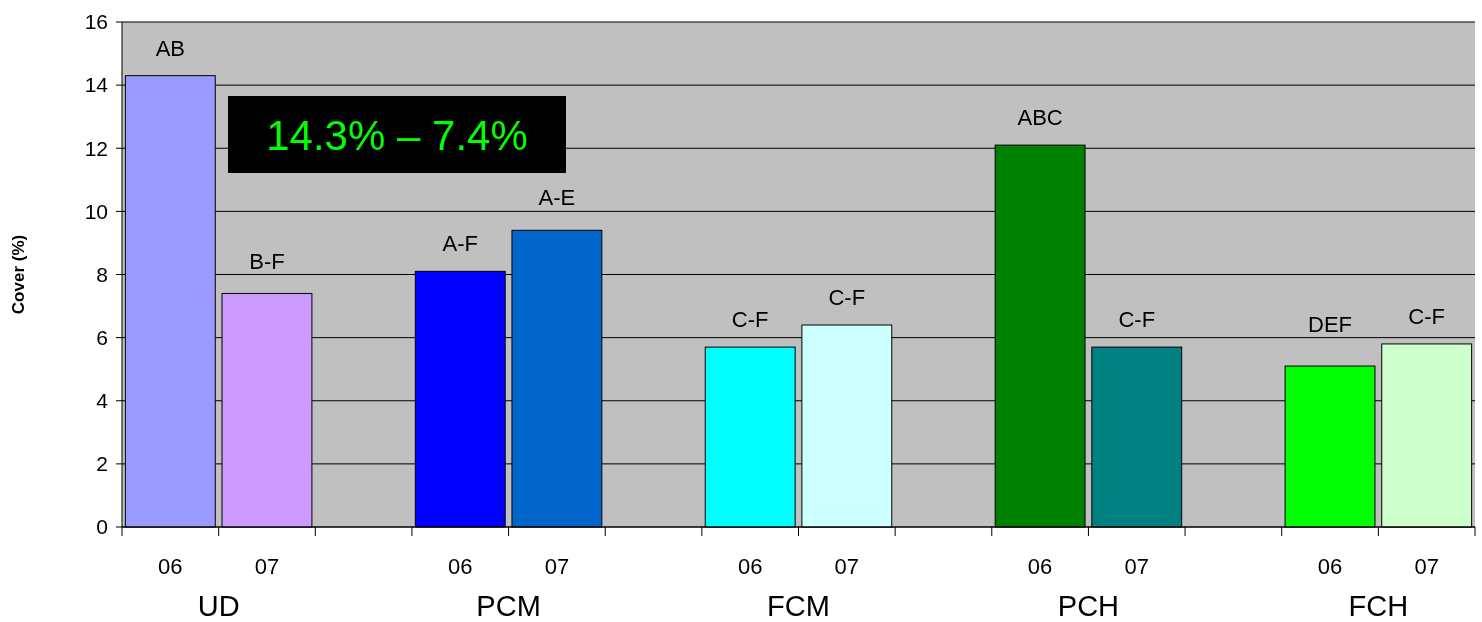 Image resolution: width=1482 pixels, height=622 pixels. What do you see at coordinates (1088, 606) in the screenshot?
I see `text: PCH` at bounding box center [1088, 606].